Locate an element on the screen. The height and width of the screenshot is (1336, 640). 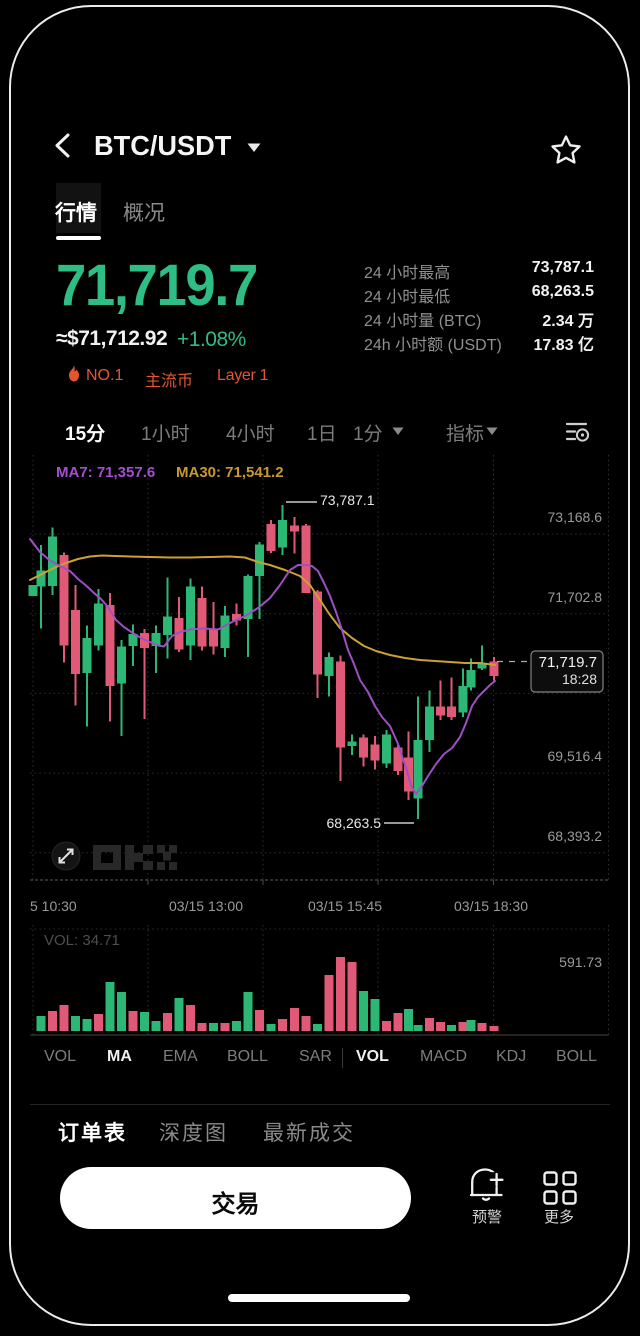
svg-text: 73,168.6 is located at coordinates (575, 517).